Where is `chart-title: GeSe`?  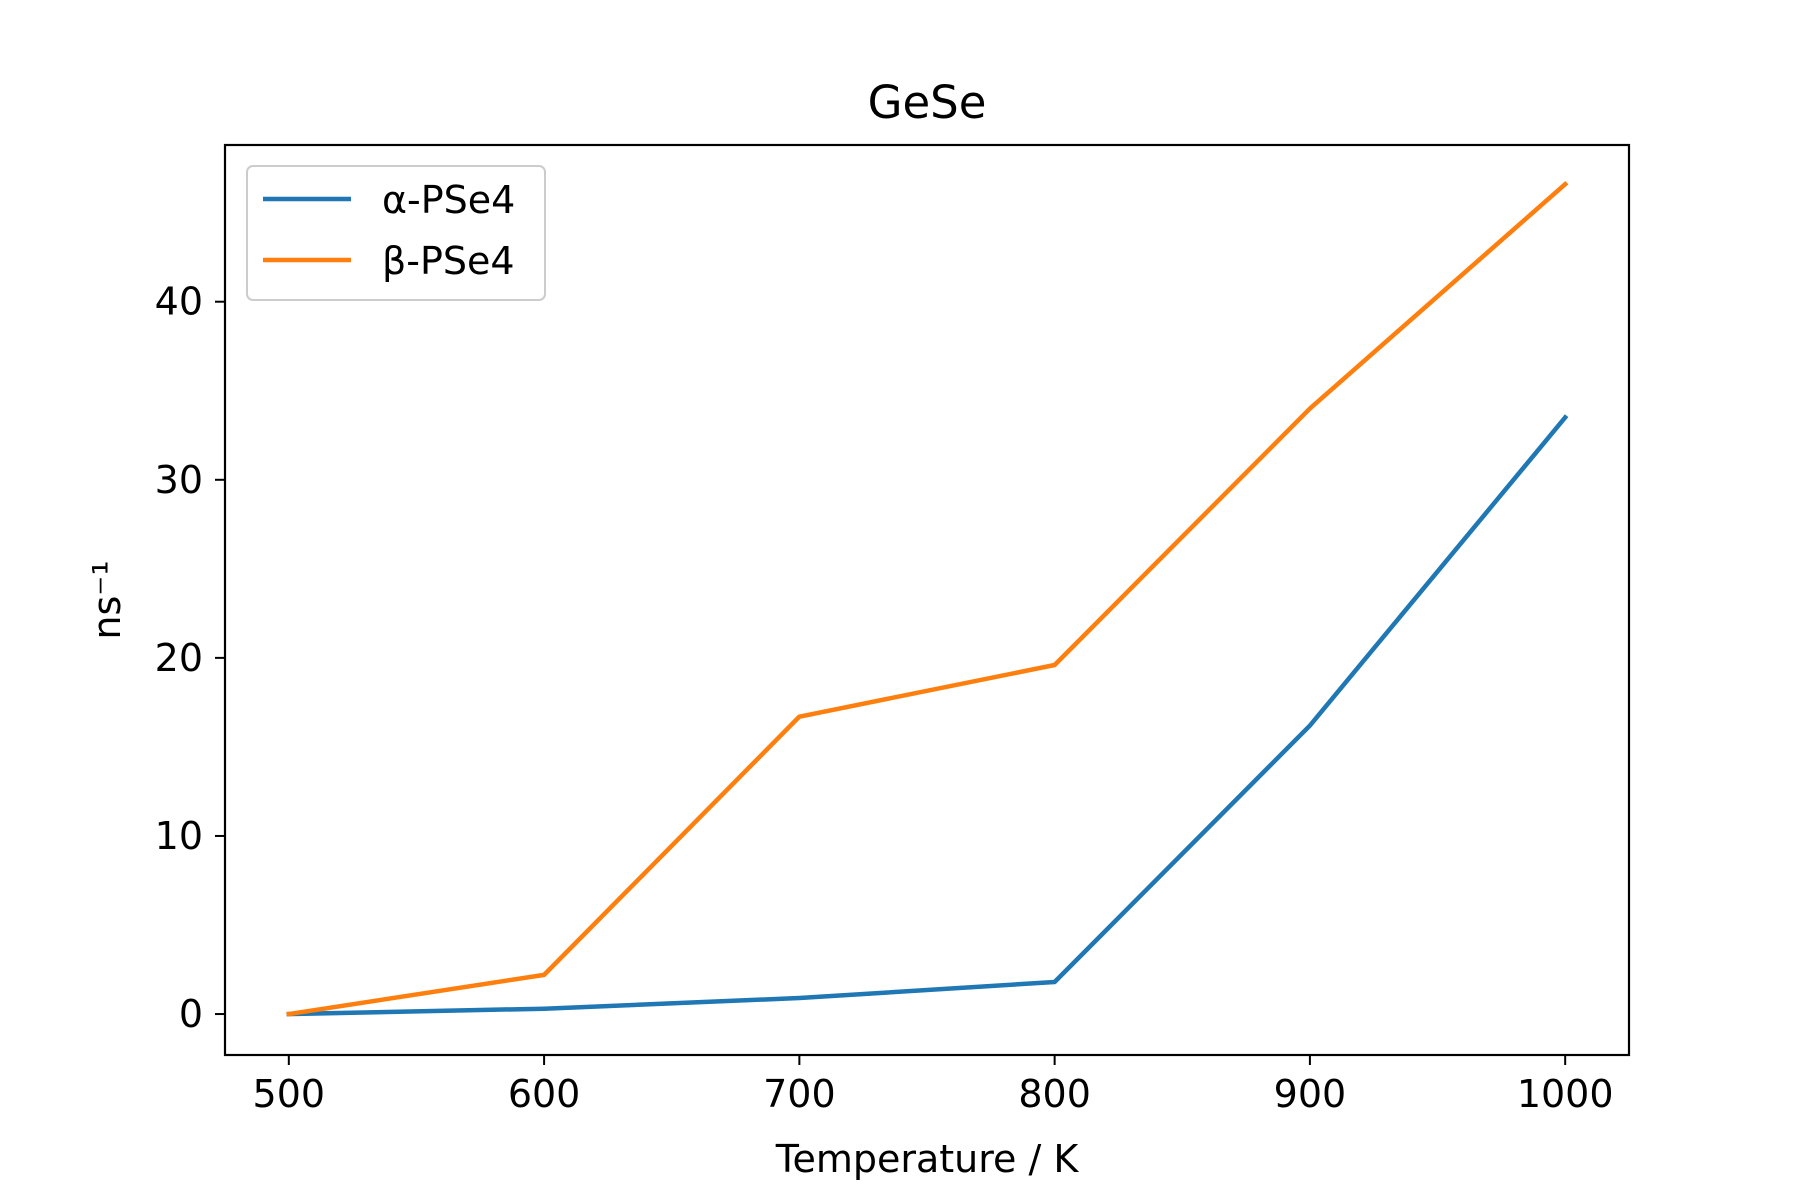
chart-title: GeSe is located at coordinates (927, 102).